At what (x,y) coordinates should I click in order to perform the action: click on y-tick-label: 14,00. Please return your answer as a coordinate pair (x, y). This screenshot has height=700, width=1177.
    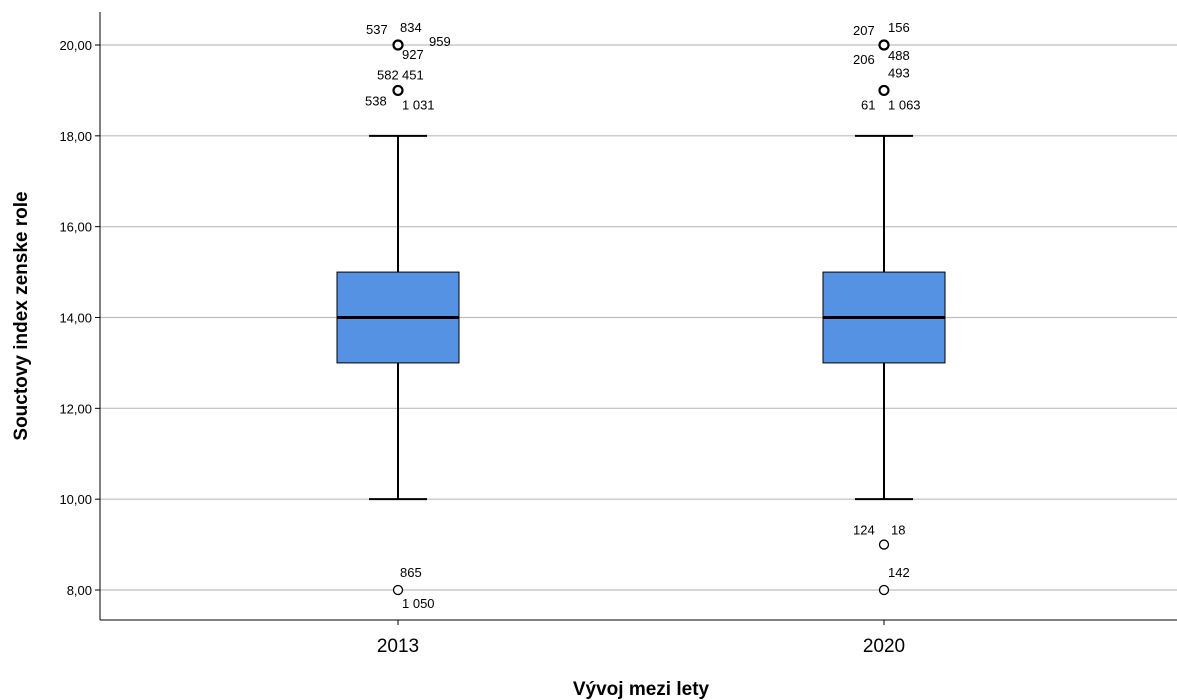
    Looking at the image, I should click on (75, 318).